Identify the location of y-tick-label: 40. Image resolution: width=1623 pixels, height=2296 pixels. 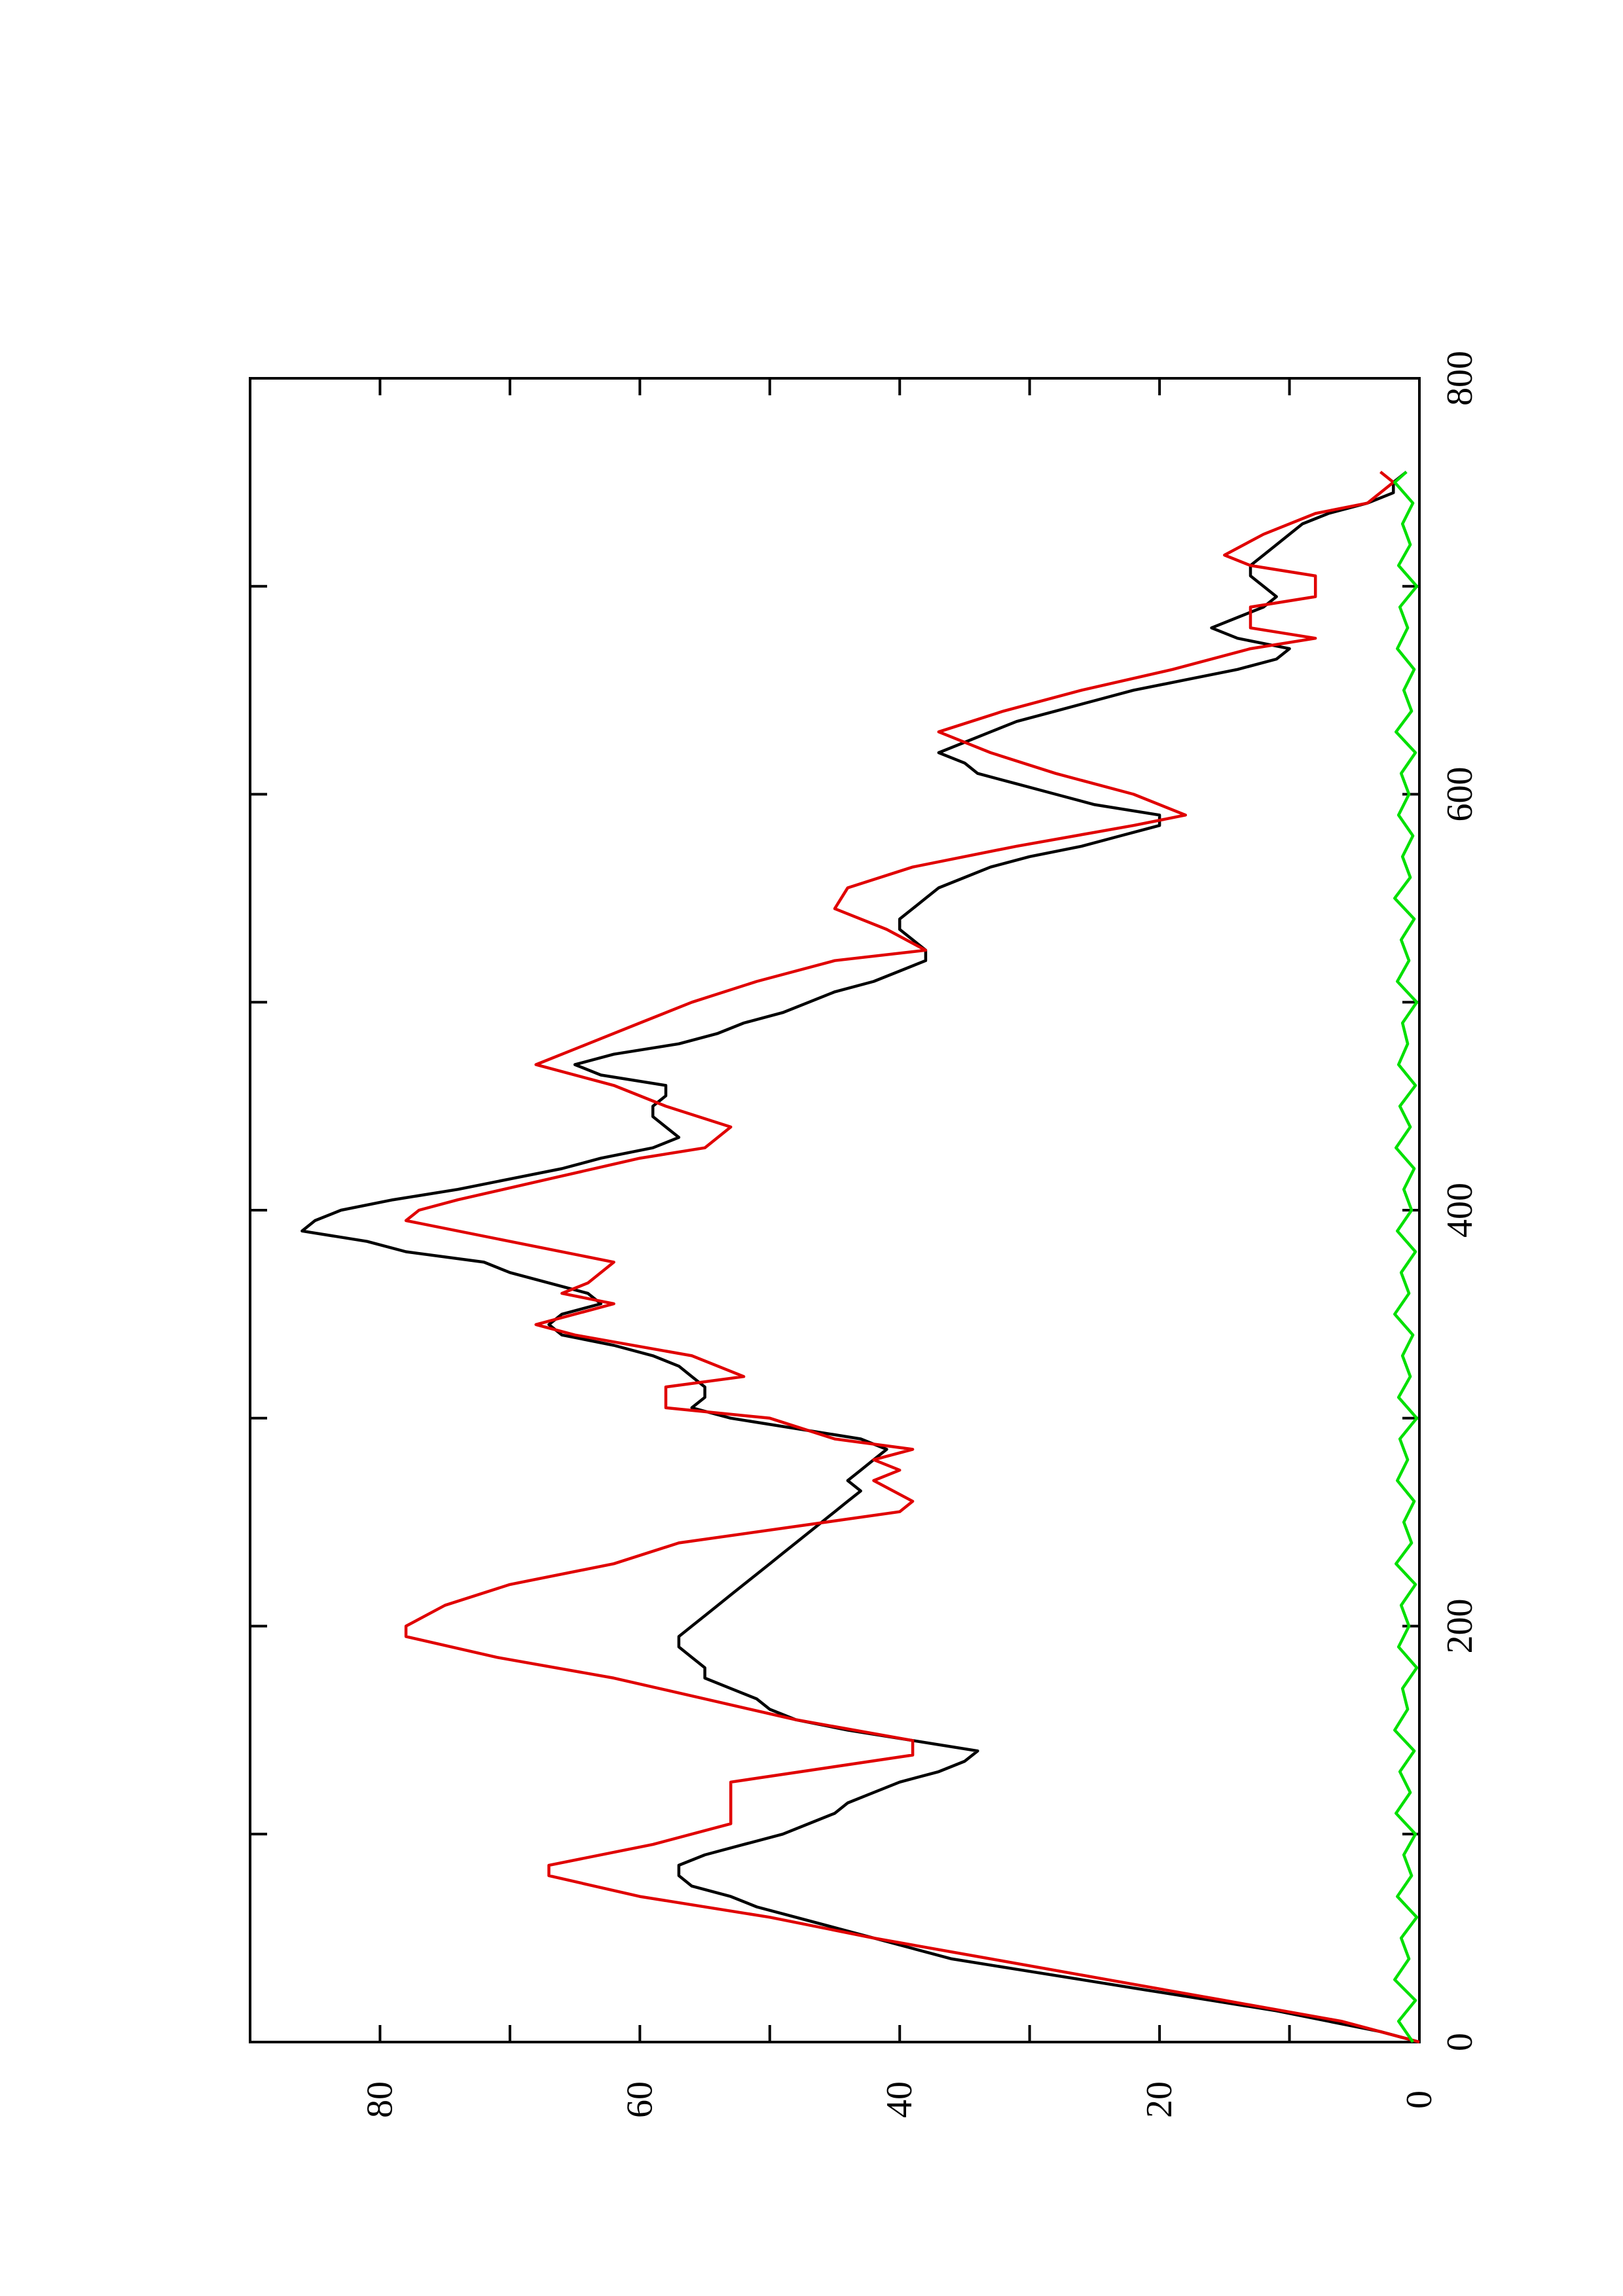
(899, 2099).